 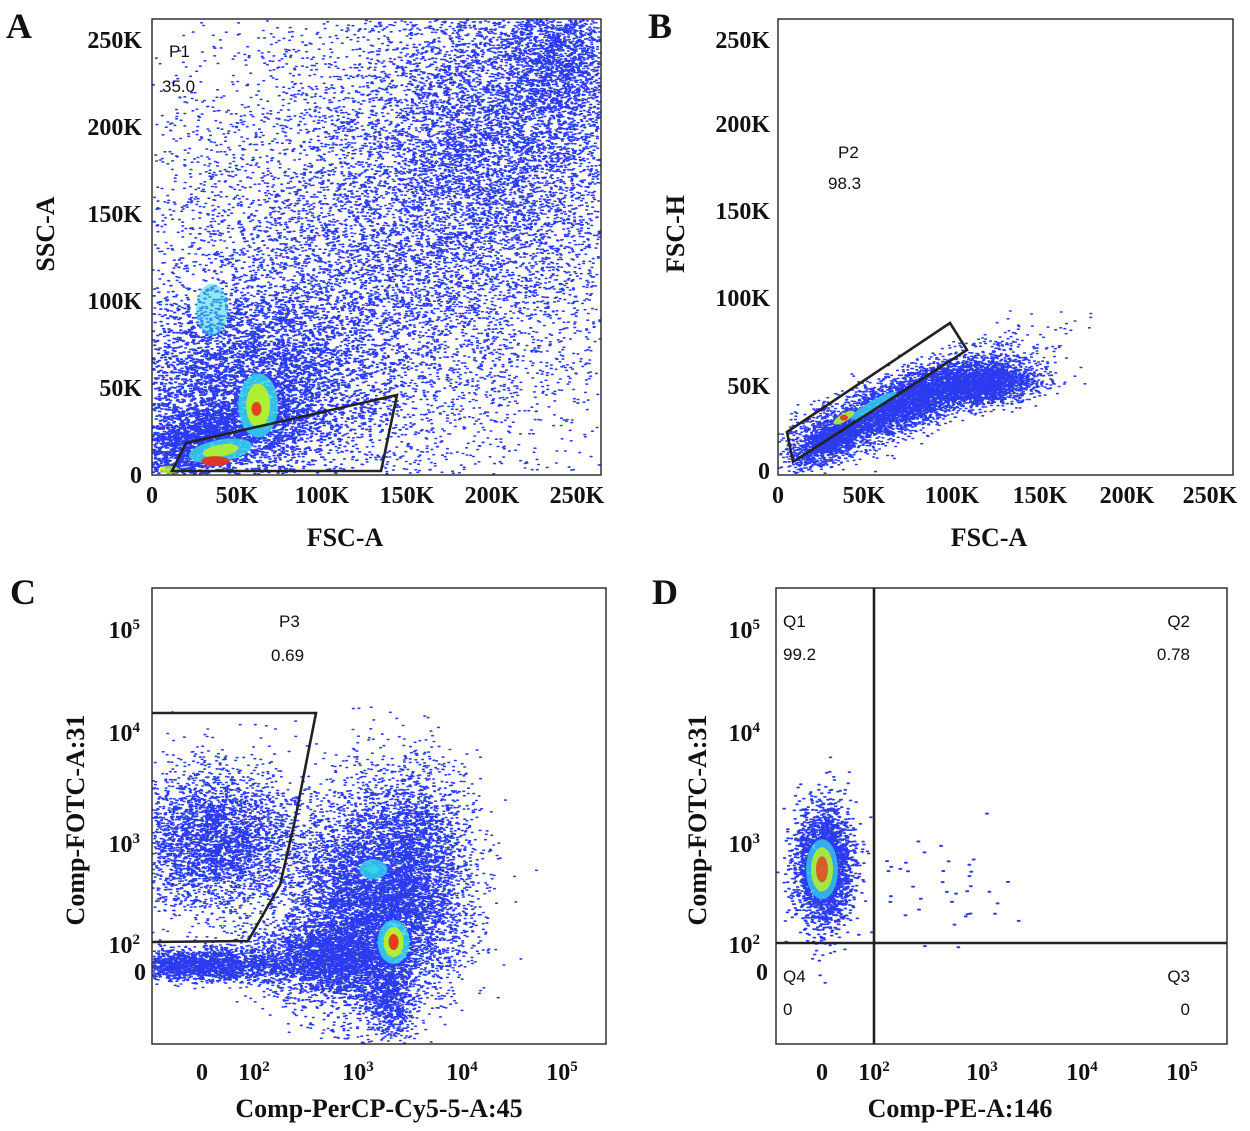 I want to click on x-axis-label-b: FSC-A, so click(x=989, y=537).